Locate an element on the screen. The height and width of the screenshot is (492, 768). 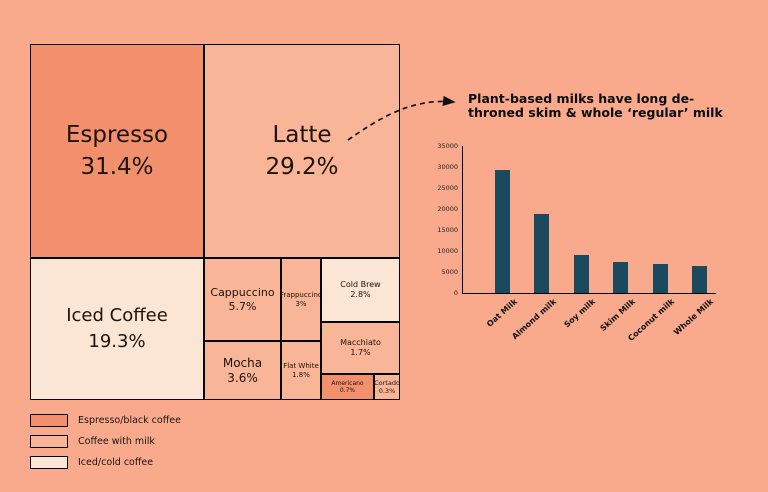
cell-label: Macchiato is located at coordinates (360, 342).